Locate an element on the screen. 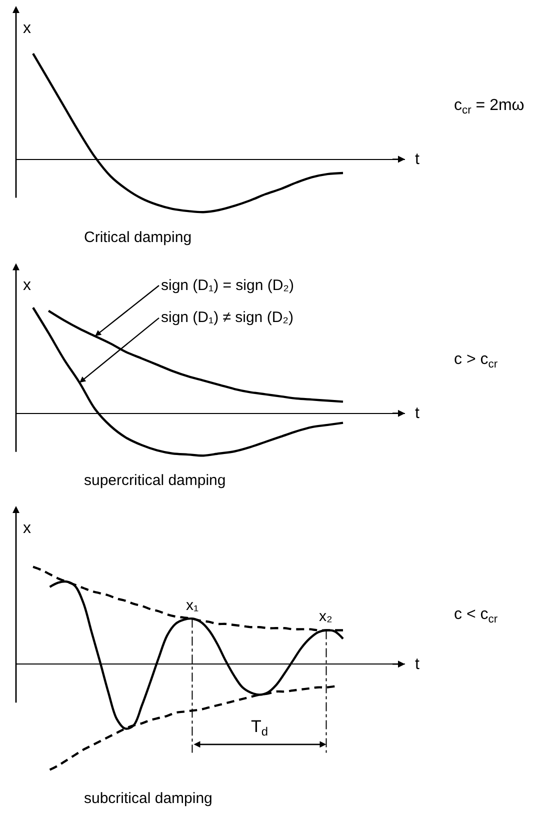 The height and width of the screenshot is (824, 560). annotation: x₁ is located at coordinates (192, 605).